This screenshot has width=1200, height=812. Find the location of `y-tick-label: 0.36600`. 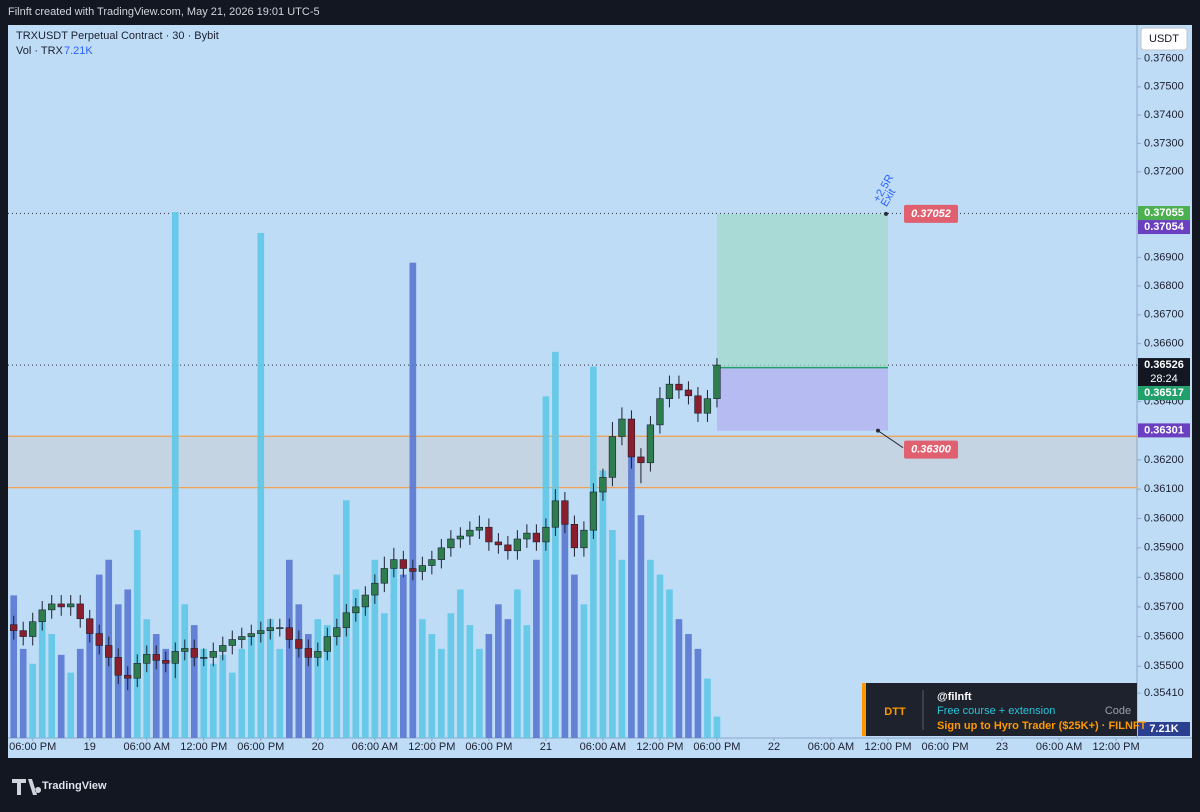

y-tick-label: 0.36600 is located at coordinates (1164, 344).